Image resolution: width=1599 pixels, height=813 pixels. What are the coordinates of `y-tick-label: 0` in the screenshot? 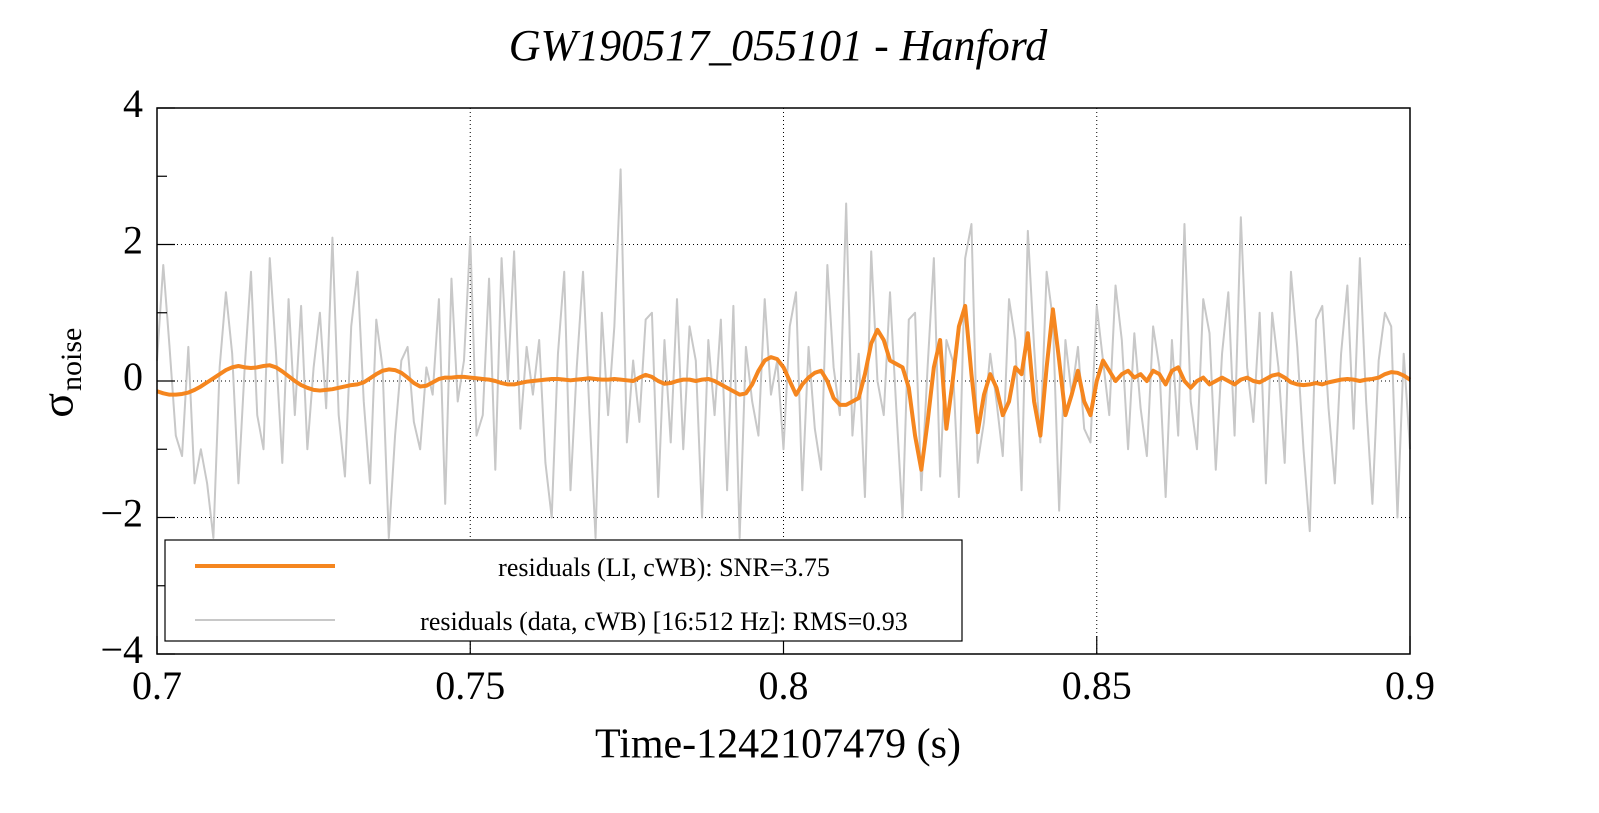 It's located at (133, 376).